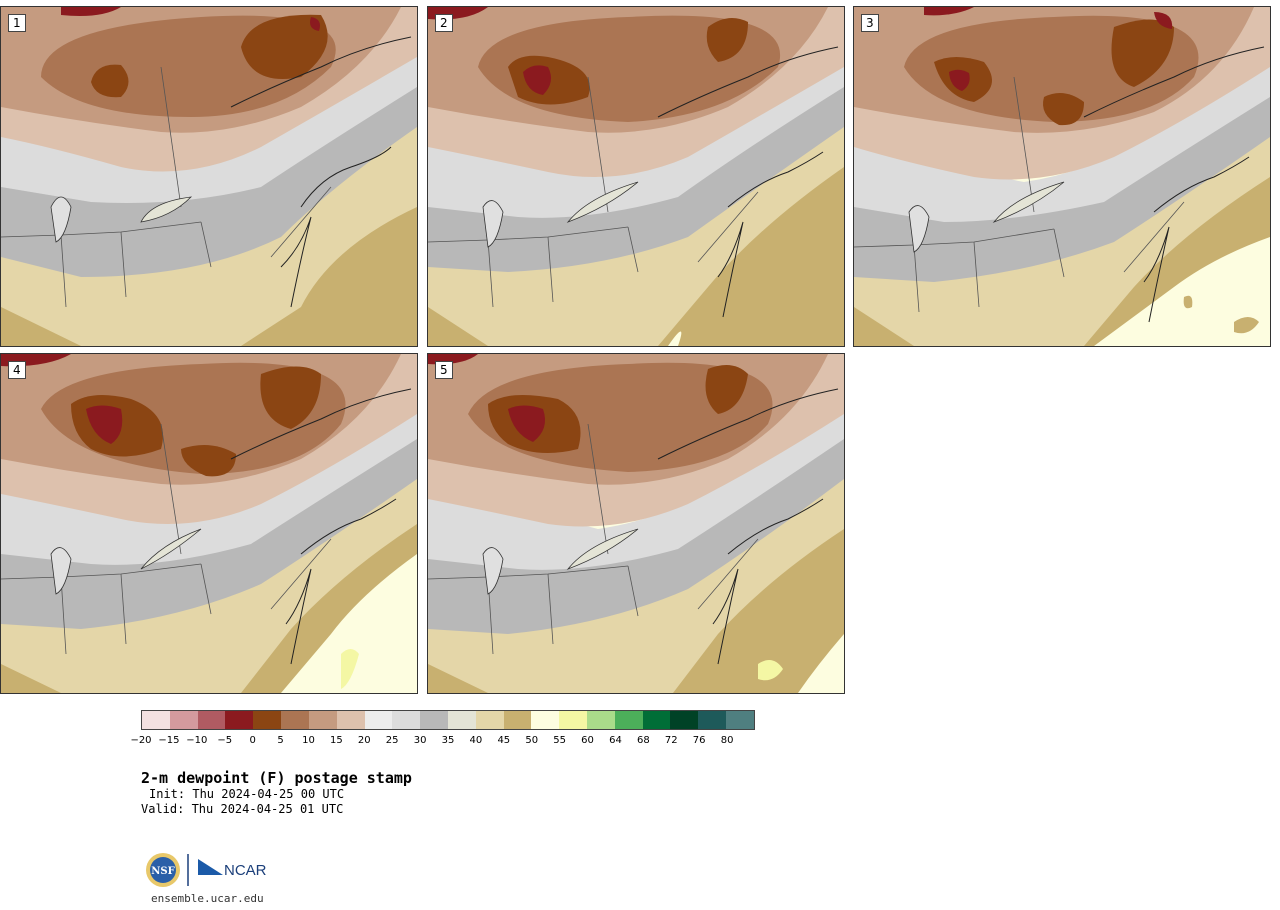 The image size is (1280, 910). I want to click on member-number-badge: 5, so click(444, 370).